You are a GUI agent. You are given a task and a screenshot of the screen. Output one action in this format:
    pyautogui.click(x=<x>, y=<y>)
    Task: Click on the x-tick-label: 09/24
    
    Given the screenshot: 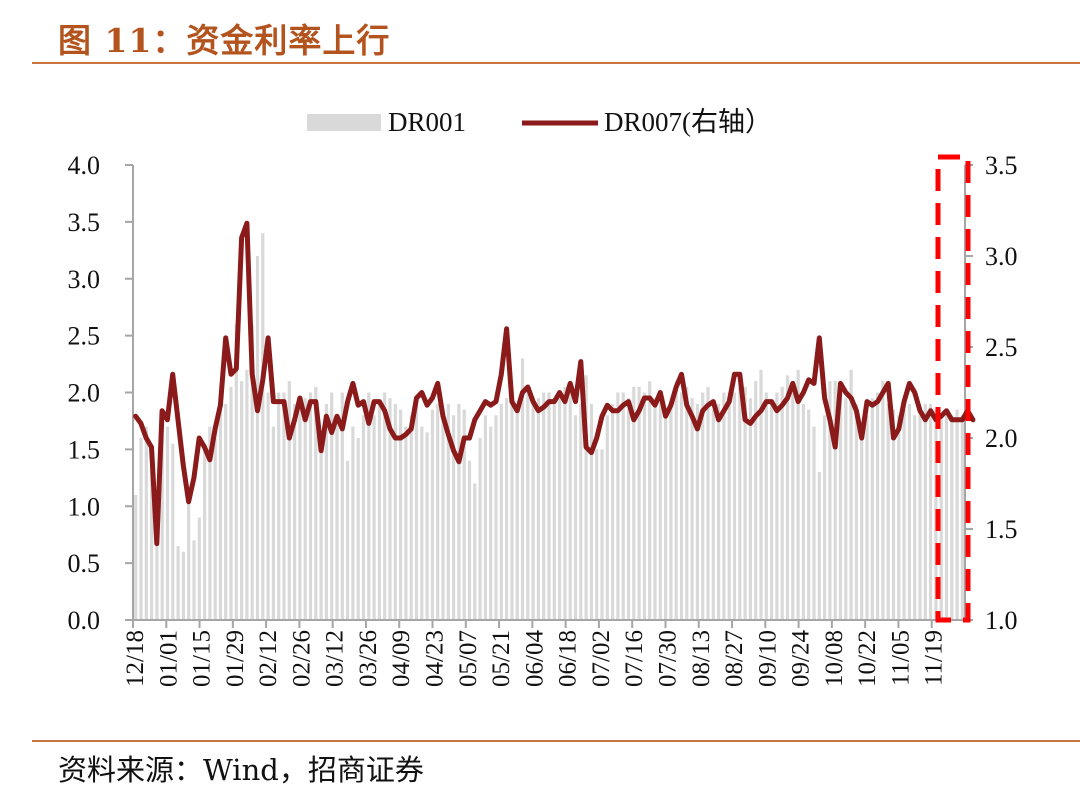 What is the action you would take?
    pyautogui.click(x=801, y=658)
    